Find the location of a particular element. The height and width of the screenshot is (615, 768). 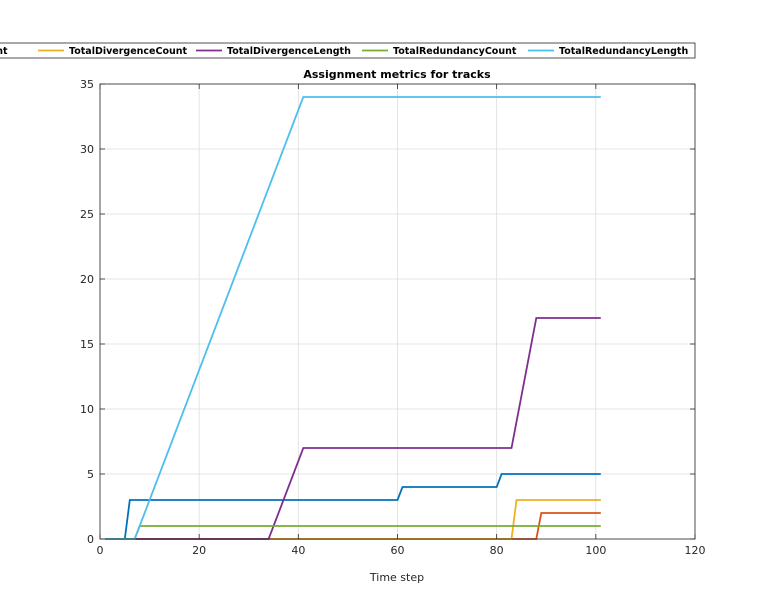

y-tick-label: 10 is located at coordinates (87, 409).